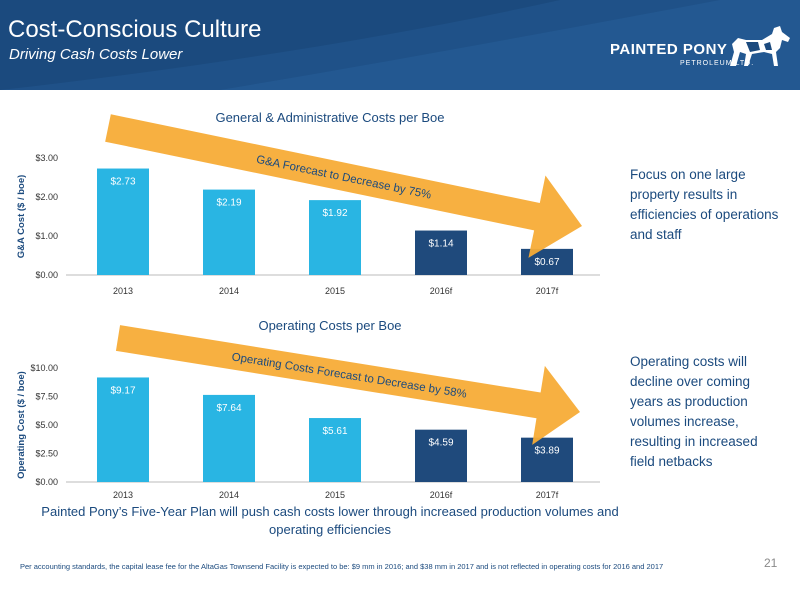  I want to click on logo-name: PAINTED PONY, so click(669, 49).